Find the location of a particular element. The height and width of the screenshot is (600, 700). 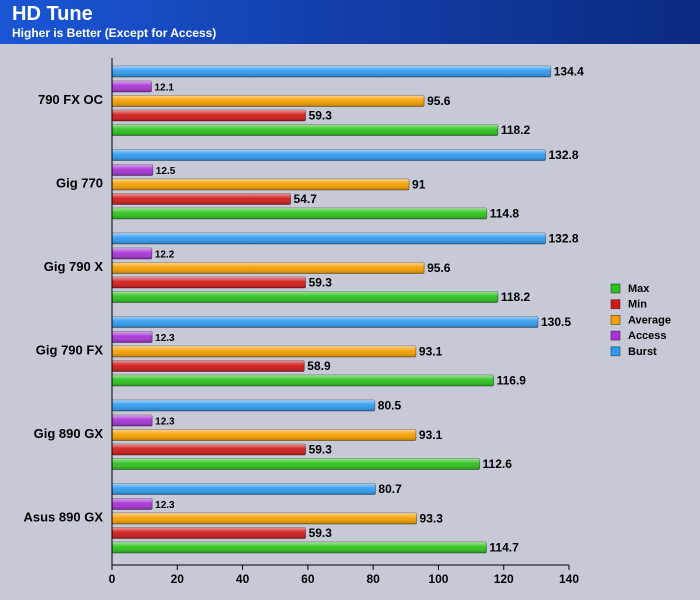

category-label: Gig 890 GX is located at coordinates (69, 433).